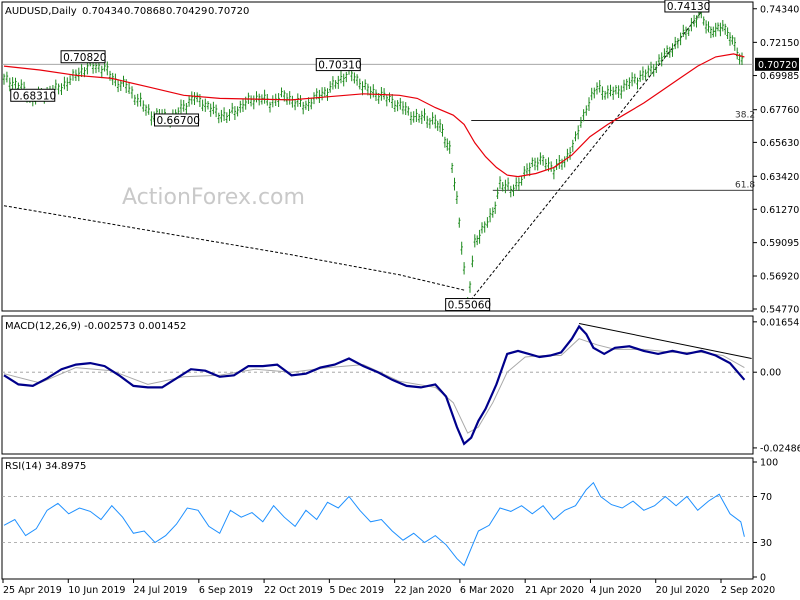  What do you see at coordinates (32, 590) in the screenshot?
I see `xtick-label: 25 Apr 2019` at bounding box center [32, 590].